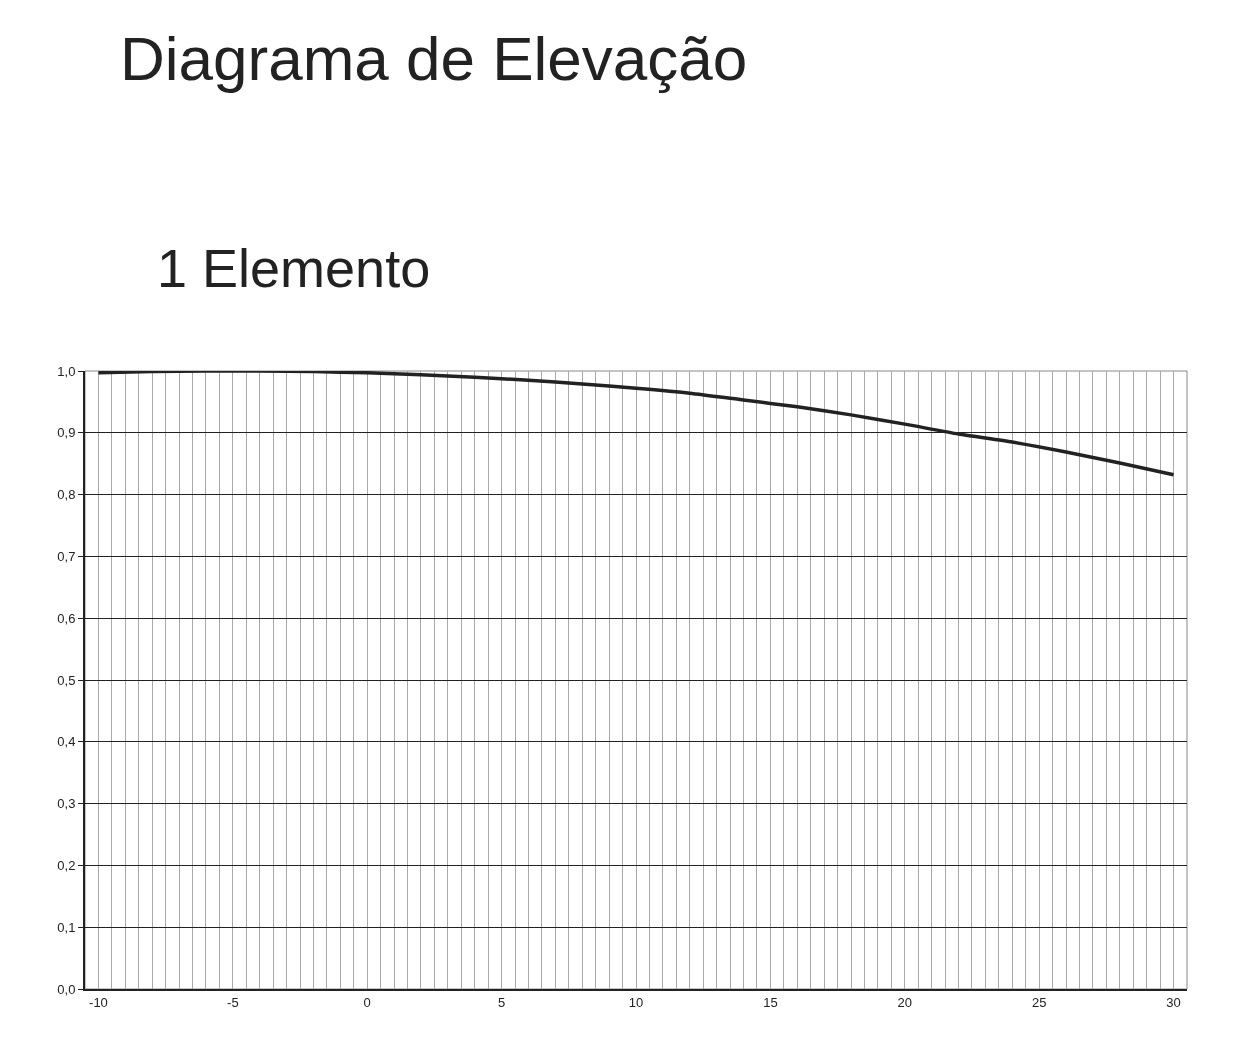 The width and height of the screenshot is (1233, 1055). Describe the element at coordinates (66, 618) in the screenshot. I see `y-tick-label: 0,6` at that location.